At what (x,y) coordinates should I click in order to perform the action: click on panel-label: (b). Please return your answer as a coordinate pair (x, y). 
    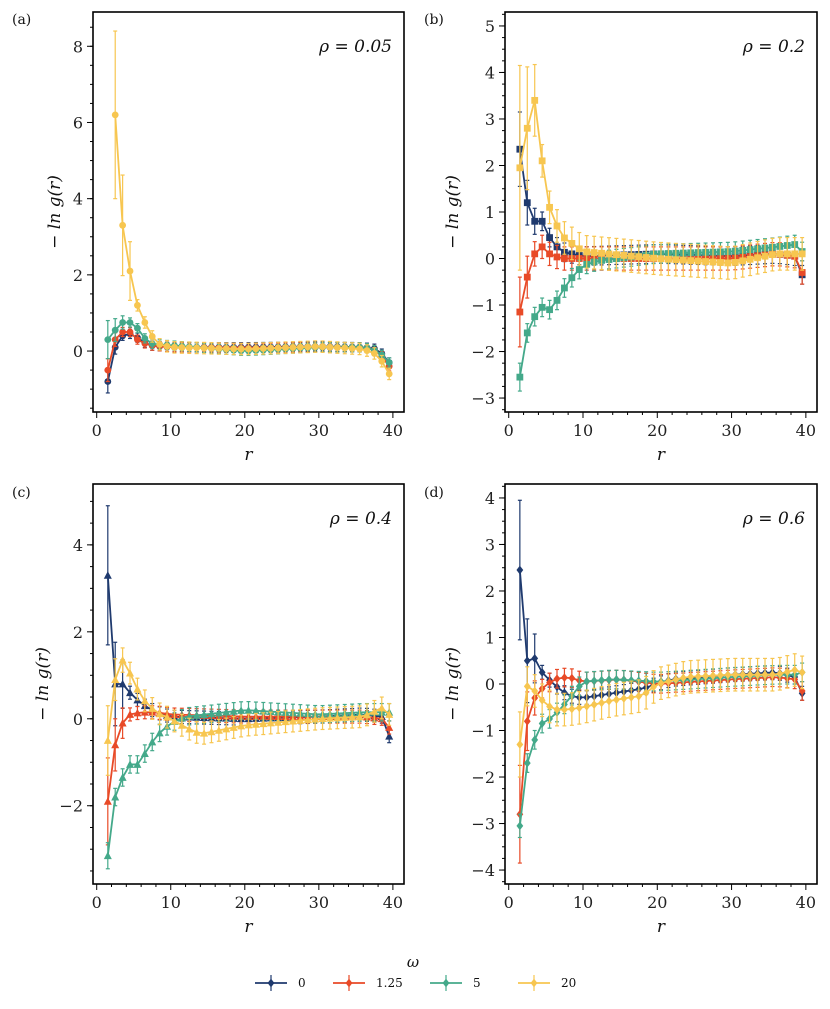
    Looking at the image, I should click on (434, 20).